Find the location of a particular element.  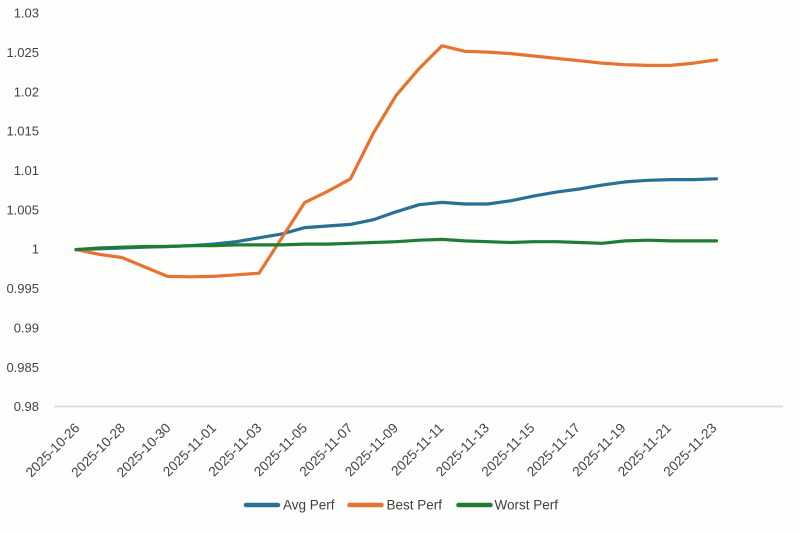

svg-text: 1.03 is located at coordinates (26, 13).